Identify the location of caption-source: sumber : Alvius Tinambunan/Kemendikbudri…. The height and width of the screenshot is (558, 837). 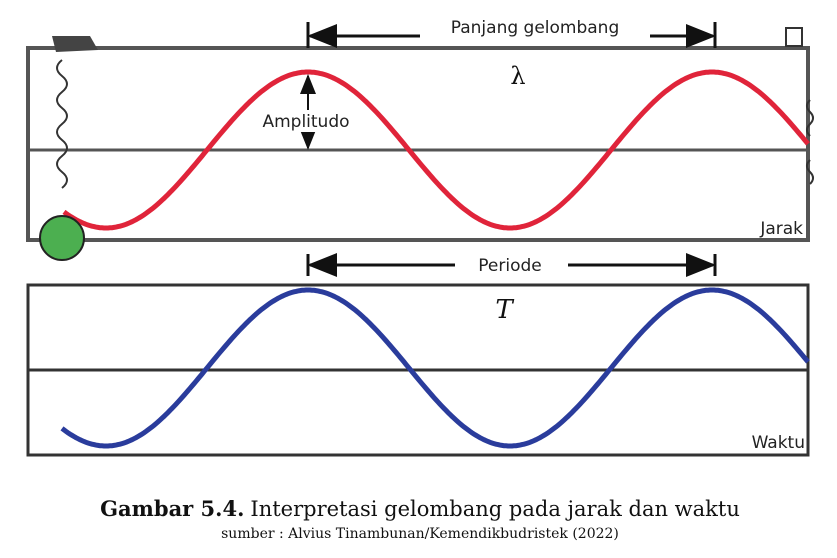
(420, 534).